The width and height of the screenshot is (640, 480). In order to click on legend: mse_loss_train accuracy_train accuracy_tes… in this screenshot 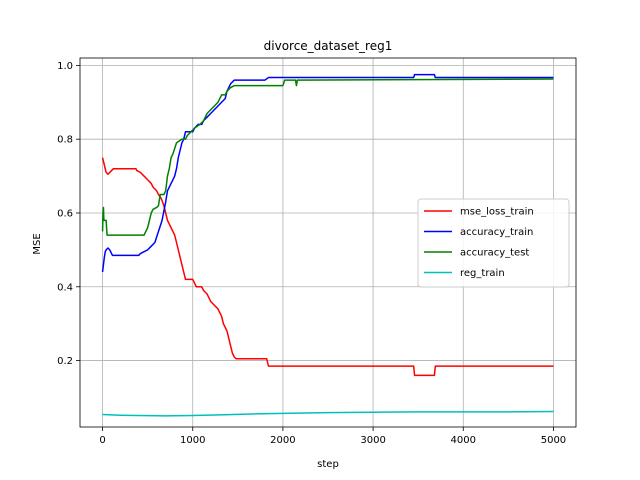, I will do `click(493, 243)`.